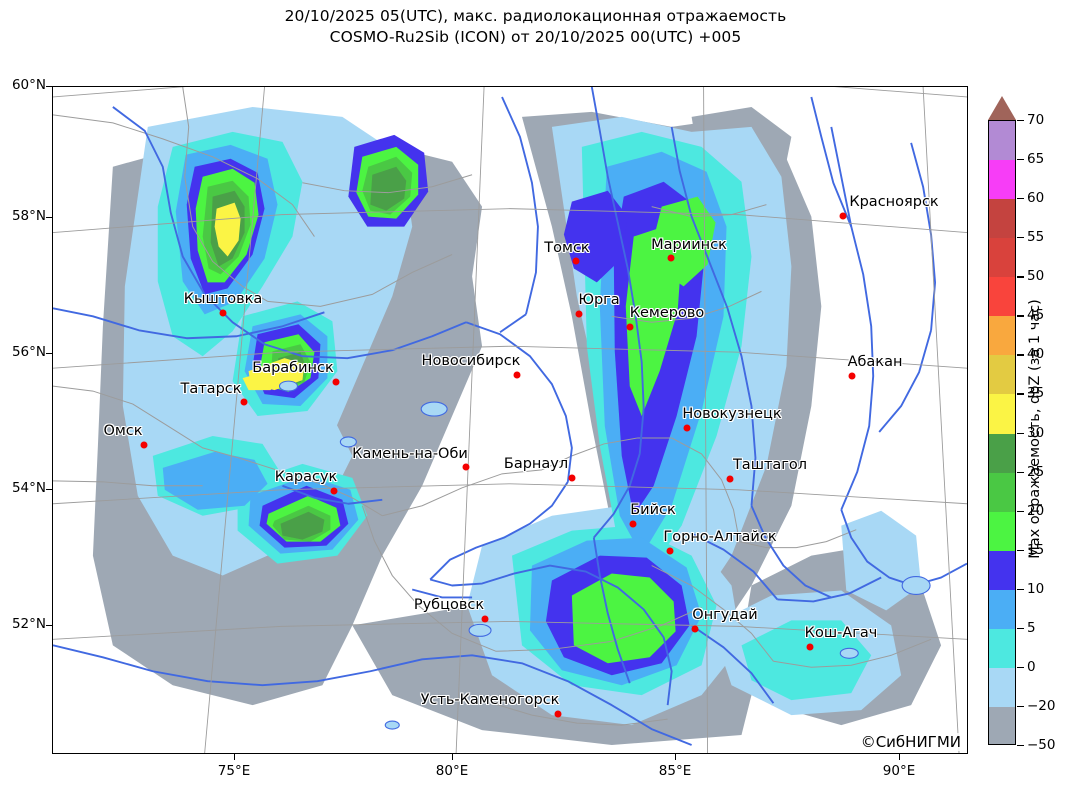  Describe the element at coordinates (599, 300) in the screenshot. I see `city-label: Юрга` at that location.